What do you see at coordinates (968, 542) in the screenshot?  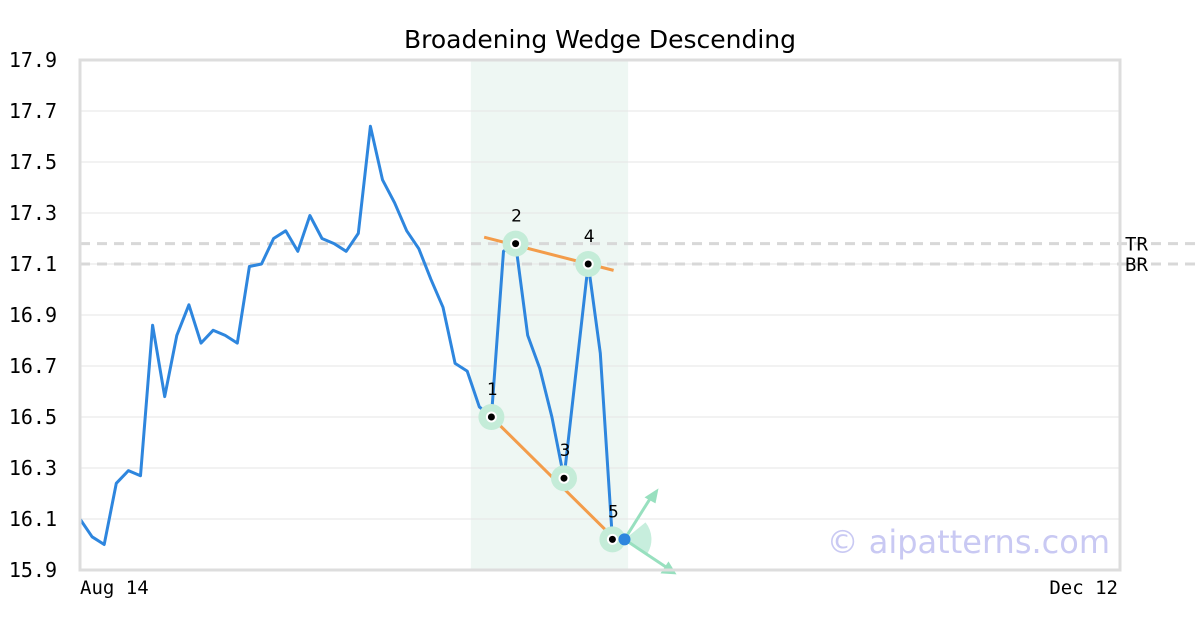 I see `watermark: © aipatterns.com` at bounding box center [968, 542].